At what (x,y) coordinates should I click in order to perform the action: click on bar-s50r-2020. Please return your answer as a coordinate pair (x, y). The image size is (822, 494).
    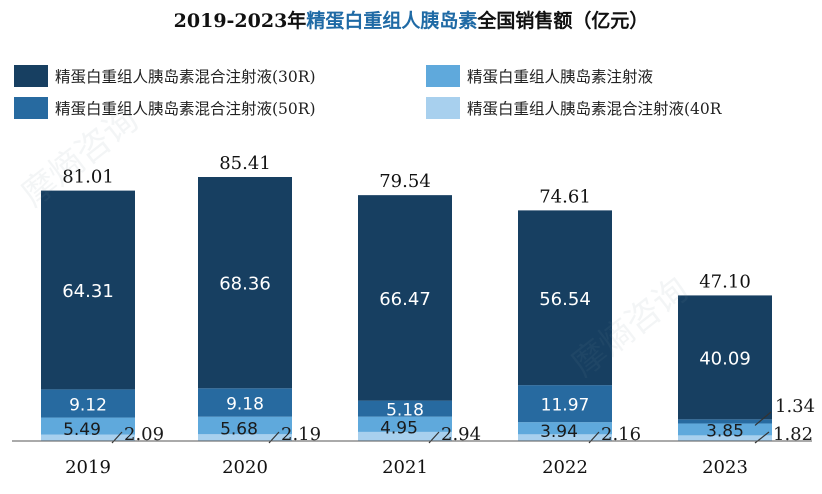
    Looking at the image, I should click on (245, 402).